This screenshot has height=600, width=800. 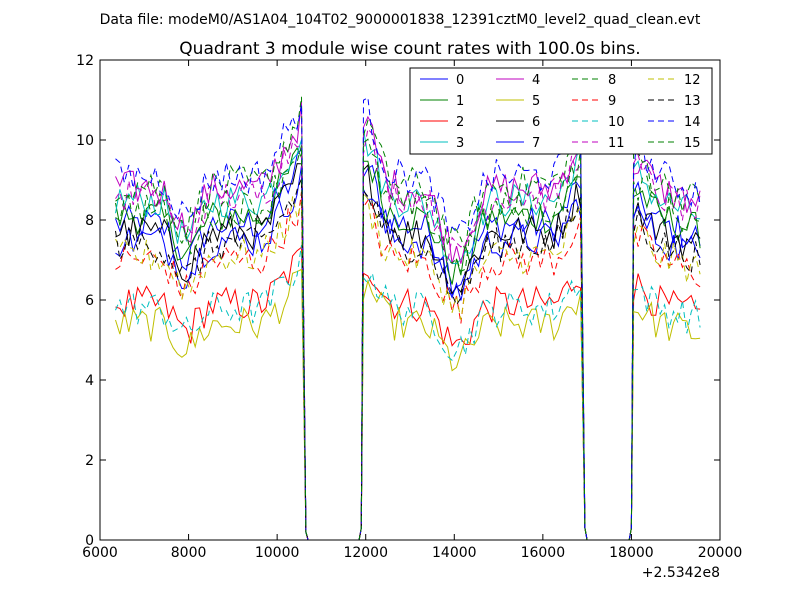 What do you see at coordinates (692, 101) in the screenshot?
I see `legend-label-13: 13` at bounding box center [692, 101].